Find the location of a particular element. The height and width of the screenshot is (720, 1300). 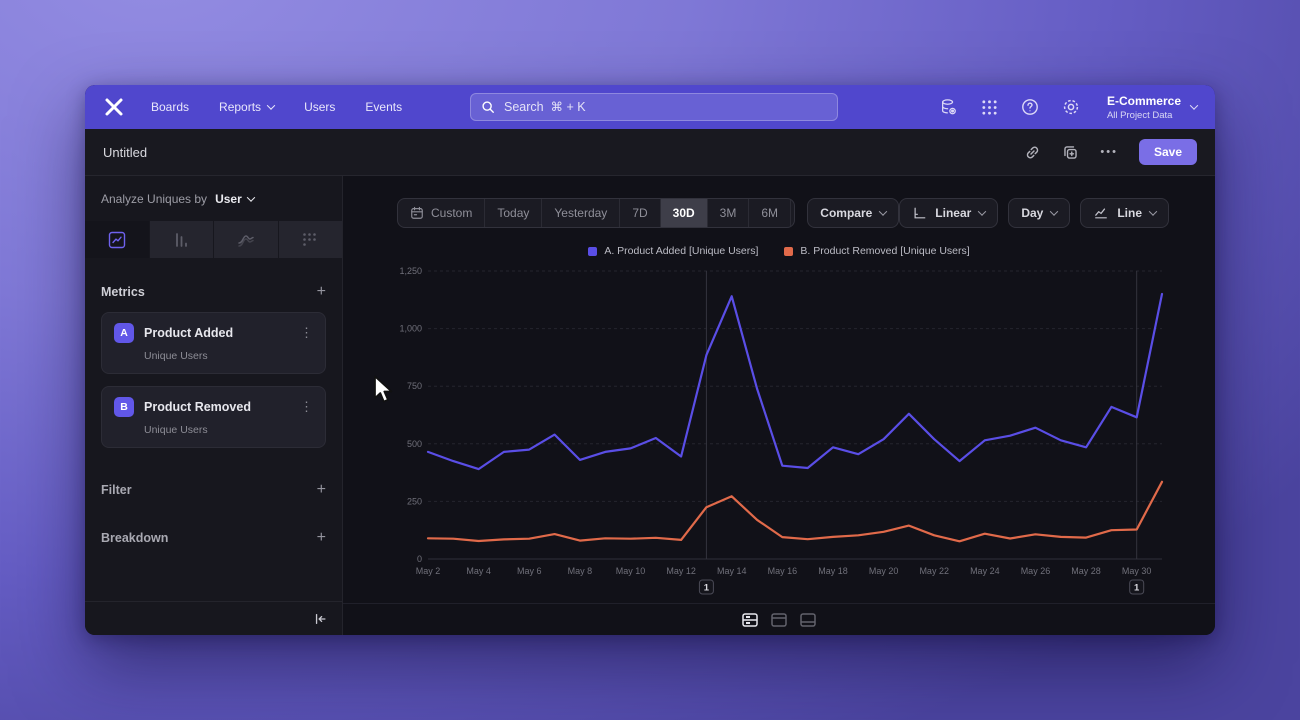

mixpanel-logo-icon is located at coordinates (114, 107).